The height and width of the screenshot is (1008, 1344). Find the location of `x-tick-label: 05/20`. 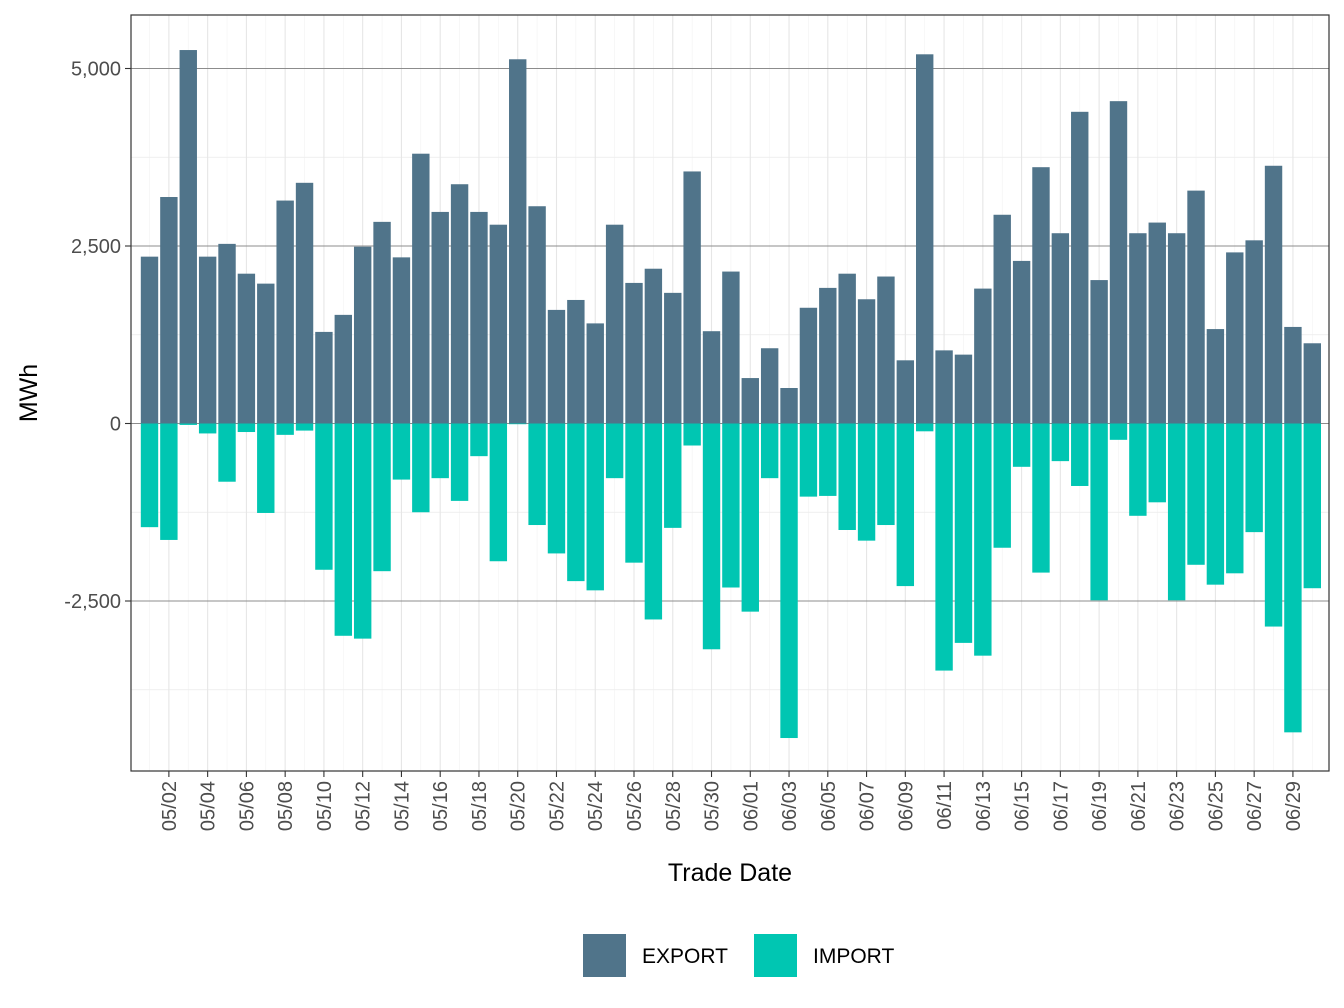

x-tick-label: 05/20 is located at coordinates (519, 806).